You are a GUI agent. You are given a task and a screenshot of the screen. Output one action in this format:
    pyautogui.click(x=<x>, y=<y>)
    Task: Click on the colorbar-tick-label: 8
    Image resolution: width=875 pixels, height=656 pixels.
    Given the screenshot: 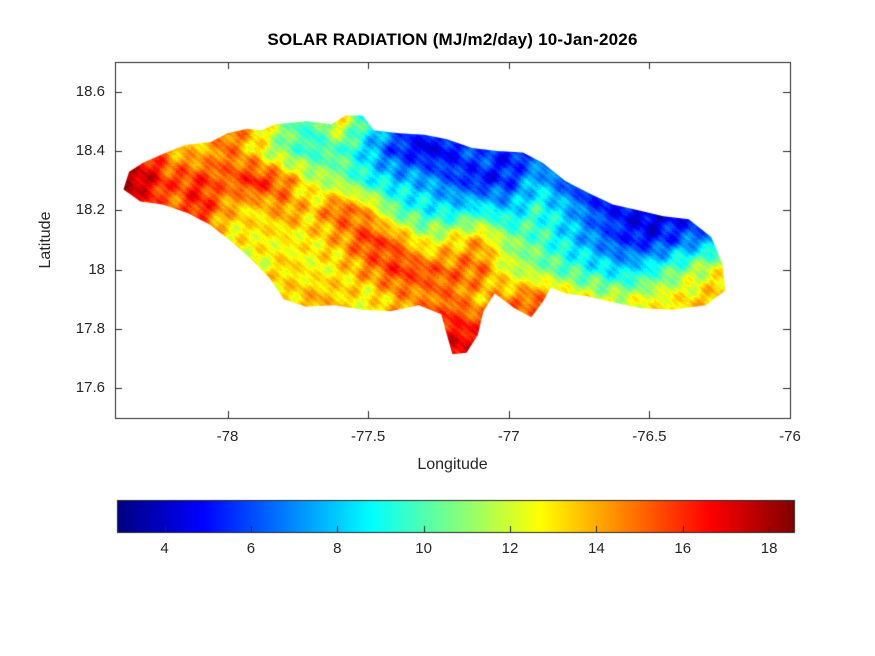 What is the action you would take?
    pyautogui.click(x=337, y=548)
    